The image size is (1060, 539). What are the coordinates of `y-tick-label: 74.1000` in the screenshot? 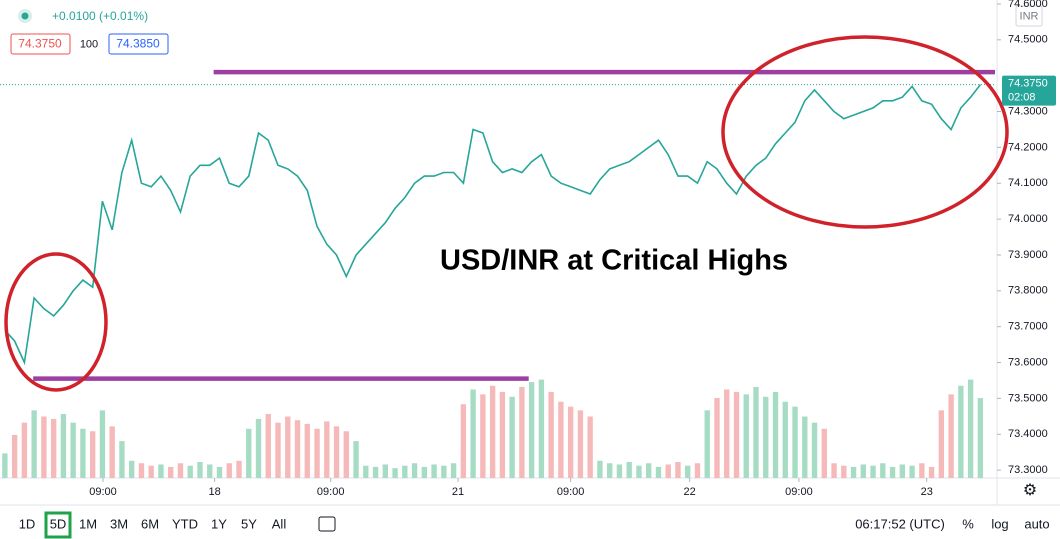 It's located at (1028, 183).